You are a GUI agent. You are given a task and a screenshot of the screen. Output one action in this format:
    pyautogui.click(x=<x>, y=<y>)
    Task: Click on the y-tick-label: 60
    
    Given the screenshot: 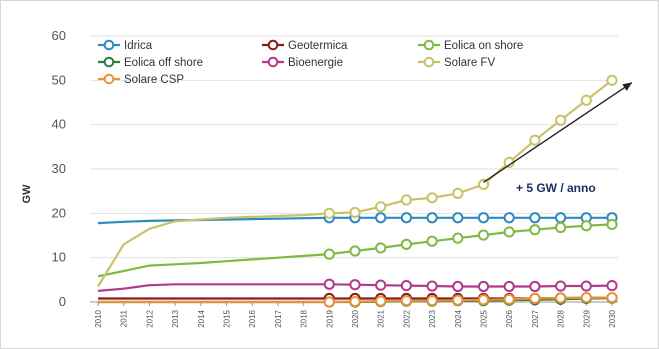 What is the action you would take?
    pyautogui.click(x=59, y=35)
    